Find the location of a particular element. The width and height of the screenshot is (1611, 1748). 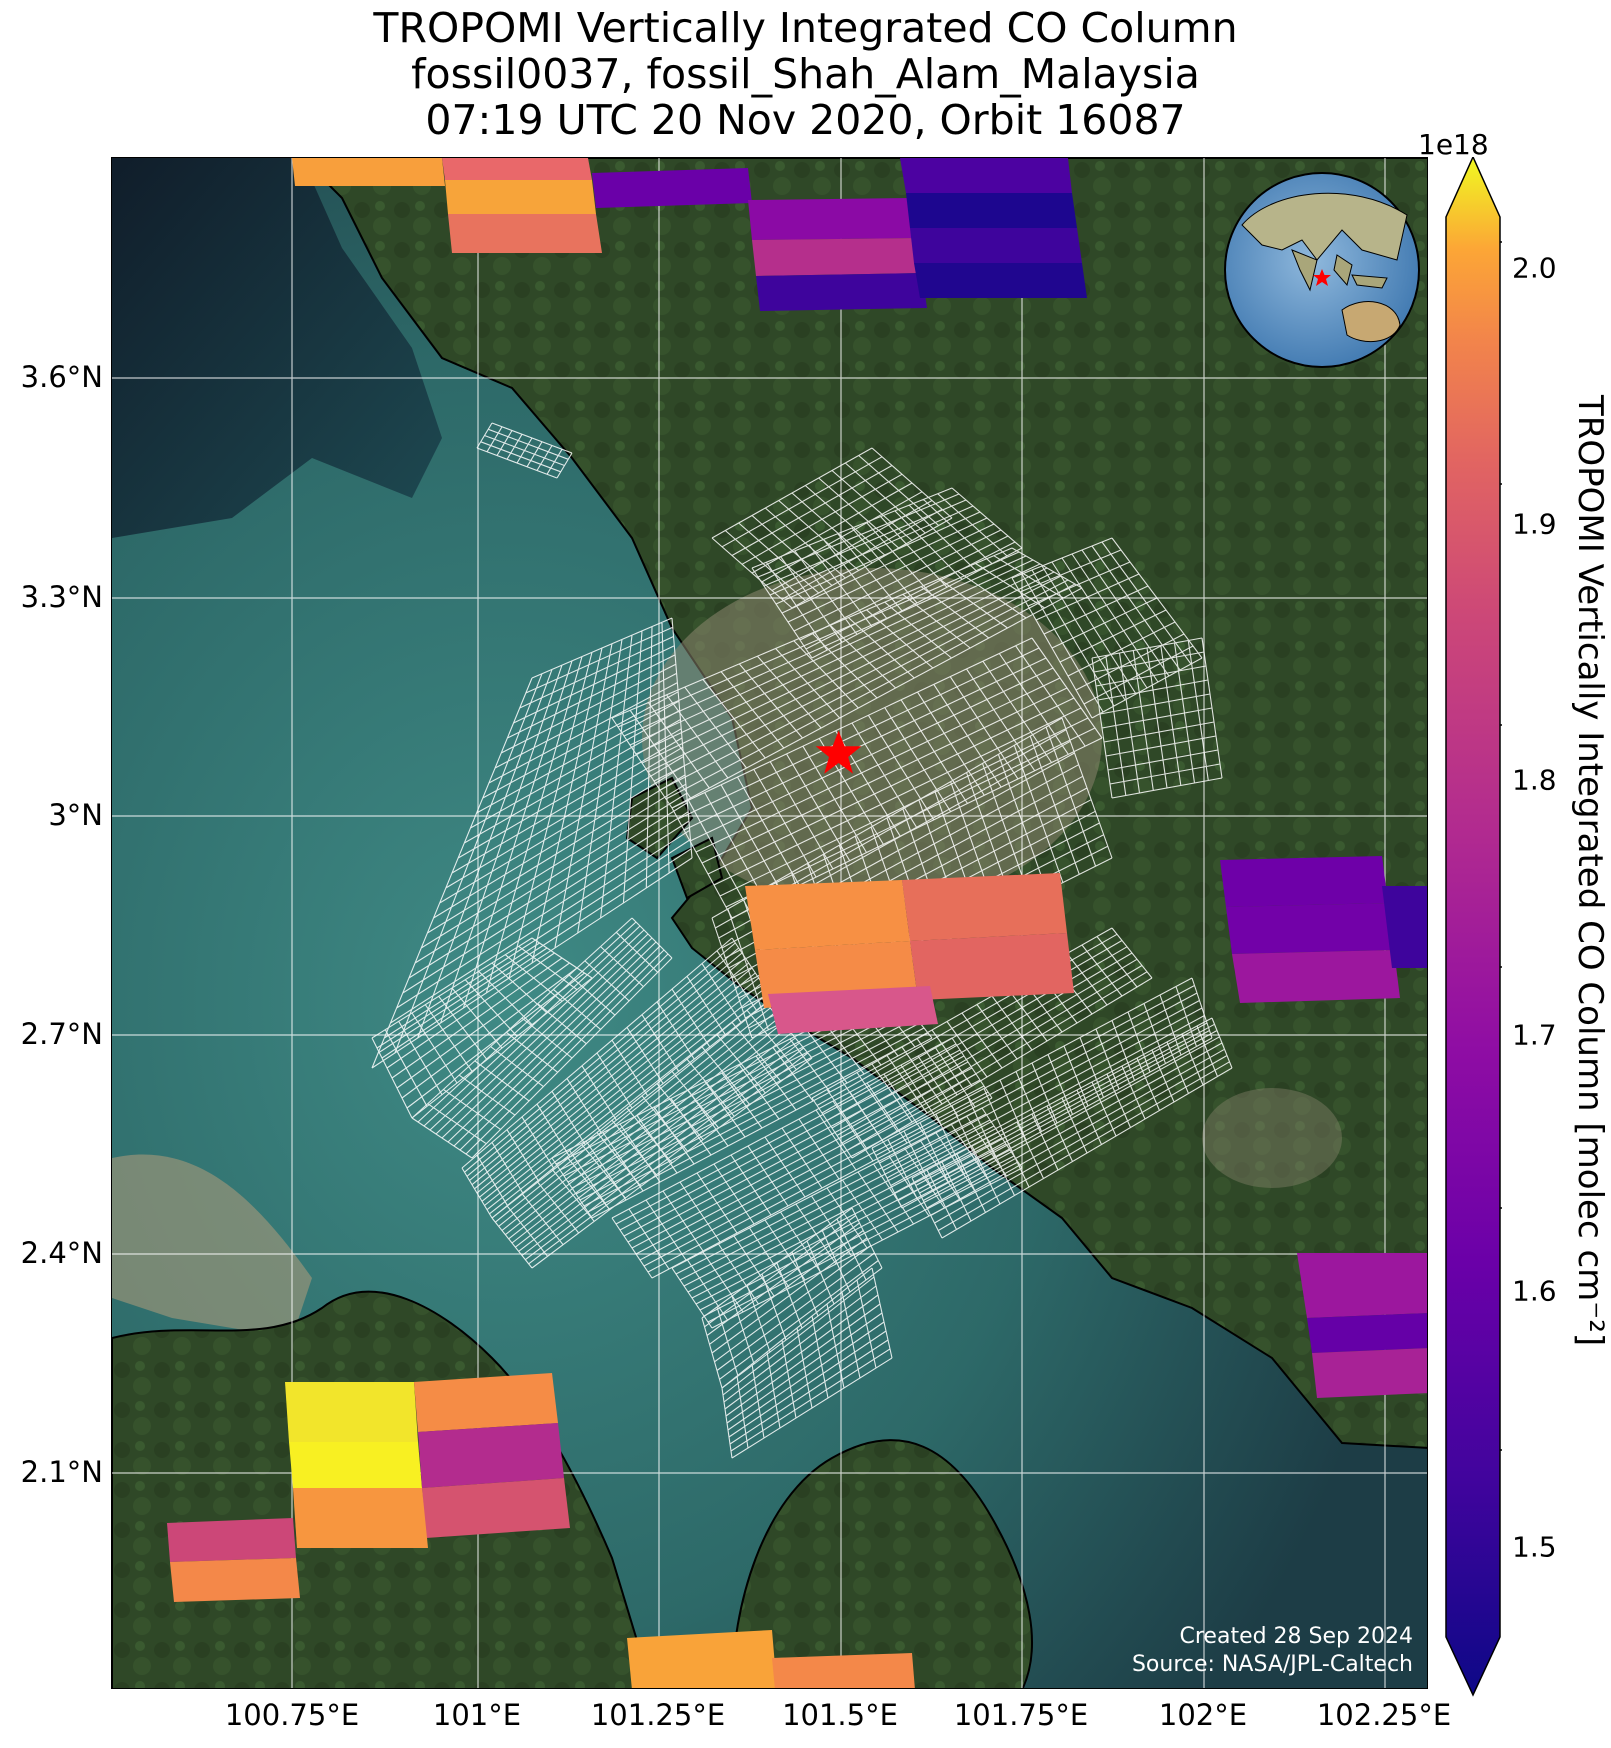

lon-tick-101-75: 101.75°E is located at coordinates (1021, 1715).